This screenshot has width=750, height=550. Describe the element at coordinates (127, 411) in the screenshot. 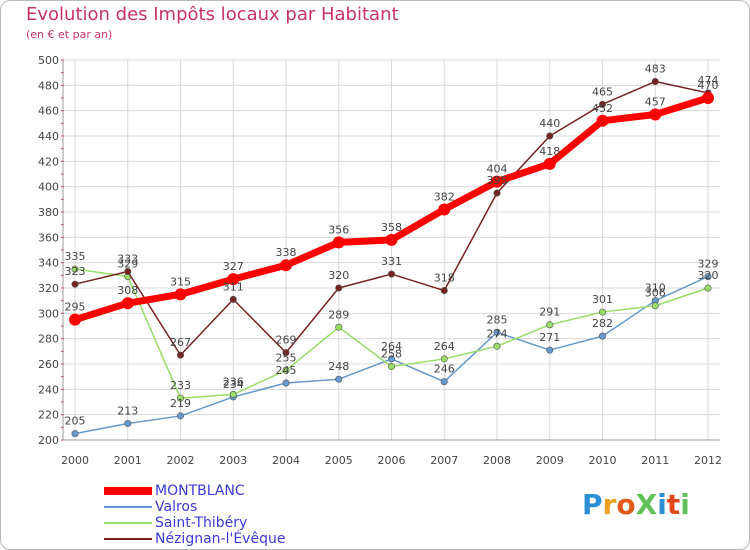

I see `data-label: 213` at that location.